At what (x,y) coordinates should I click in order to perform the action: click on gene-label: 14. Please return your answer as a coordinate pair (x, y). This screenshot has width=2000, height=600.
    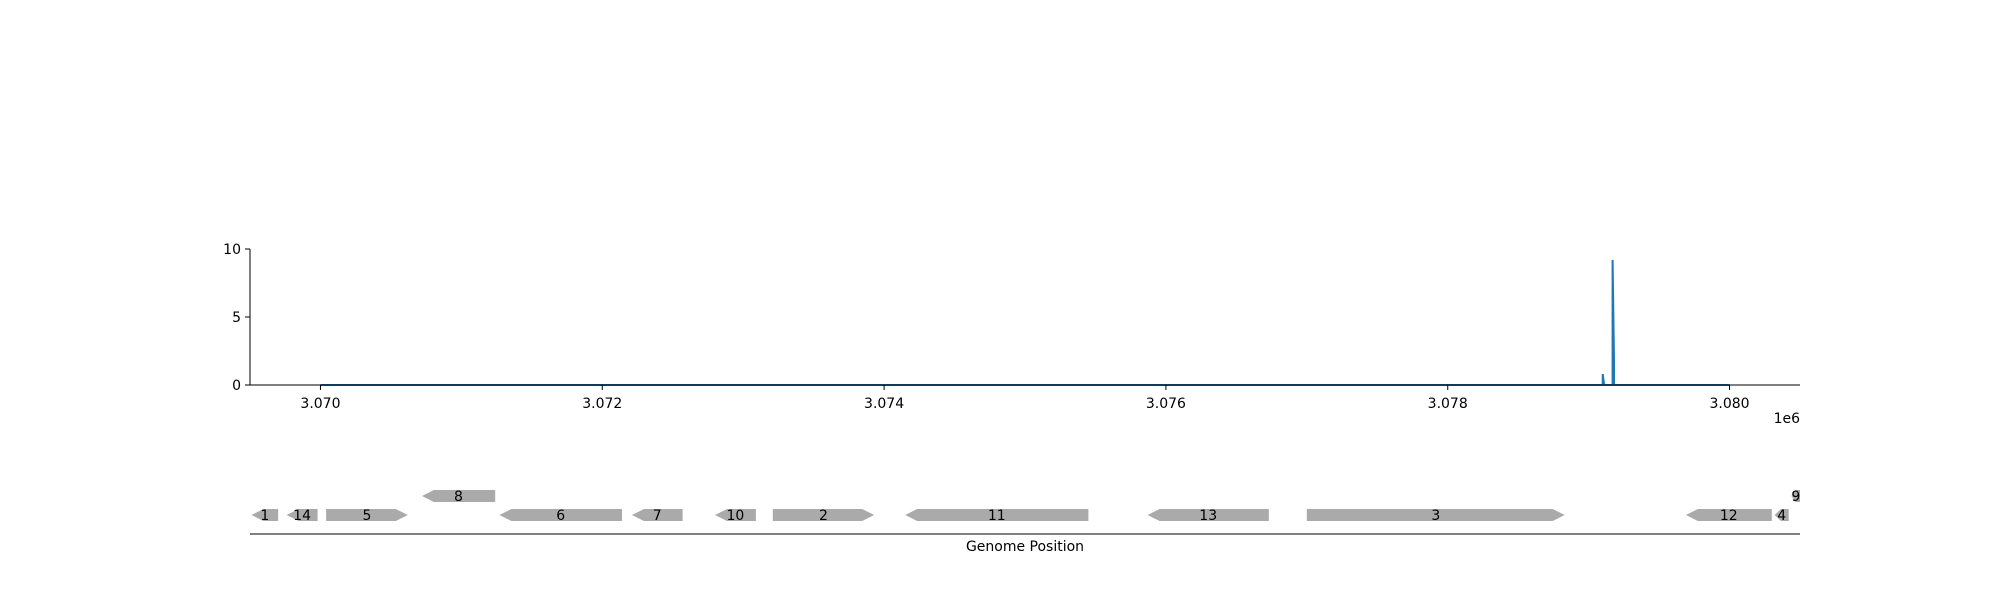
    Looking at the image, I should click on (302, 516).